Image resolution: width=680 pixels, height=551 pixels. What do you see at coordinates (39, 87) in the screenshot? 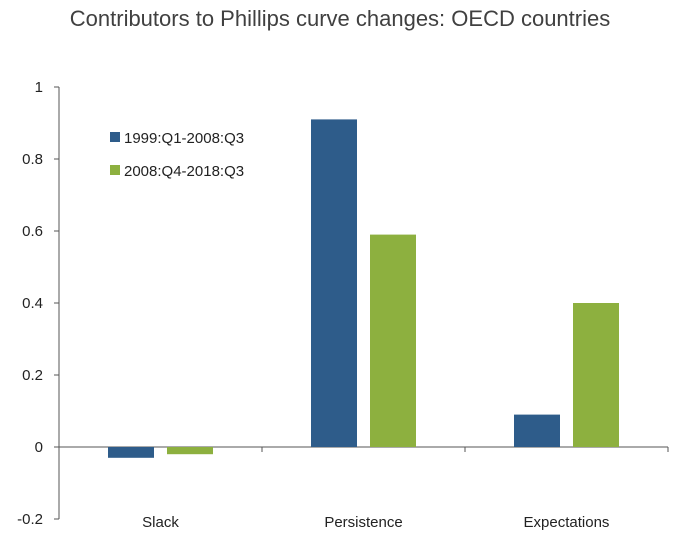
I see `y-tick-label: 1` at bounding box center [39, 87].